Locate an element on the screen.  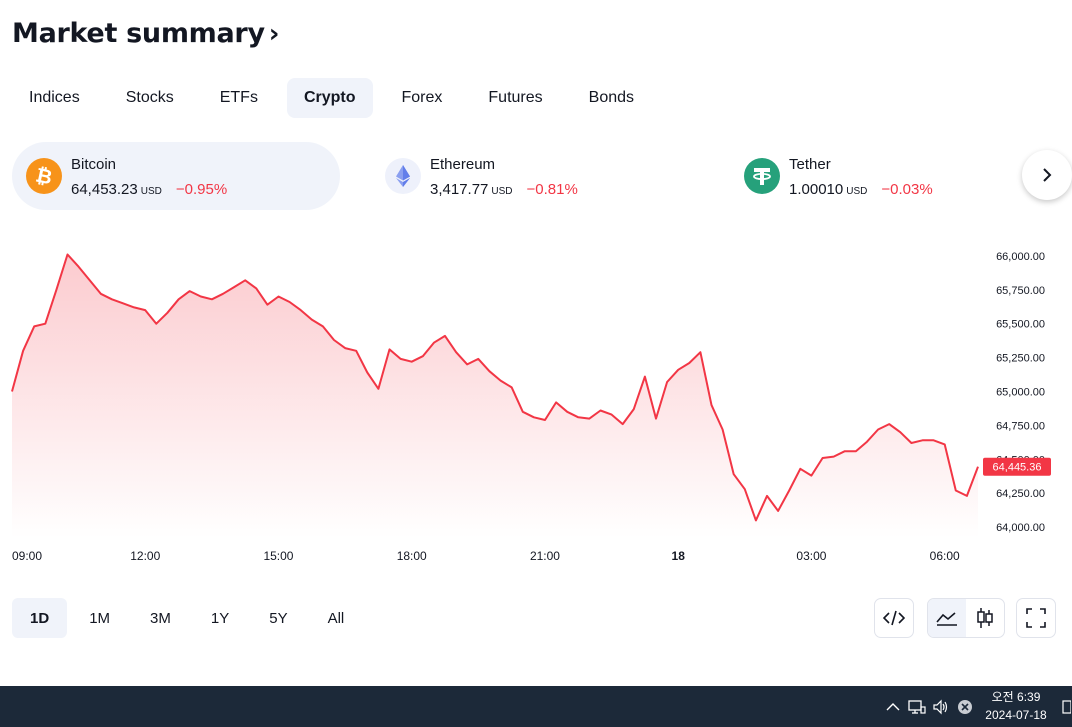
network-icon is located at coordinates (917, 706).